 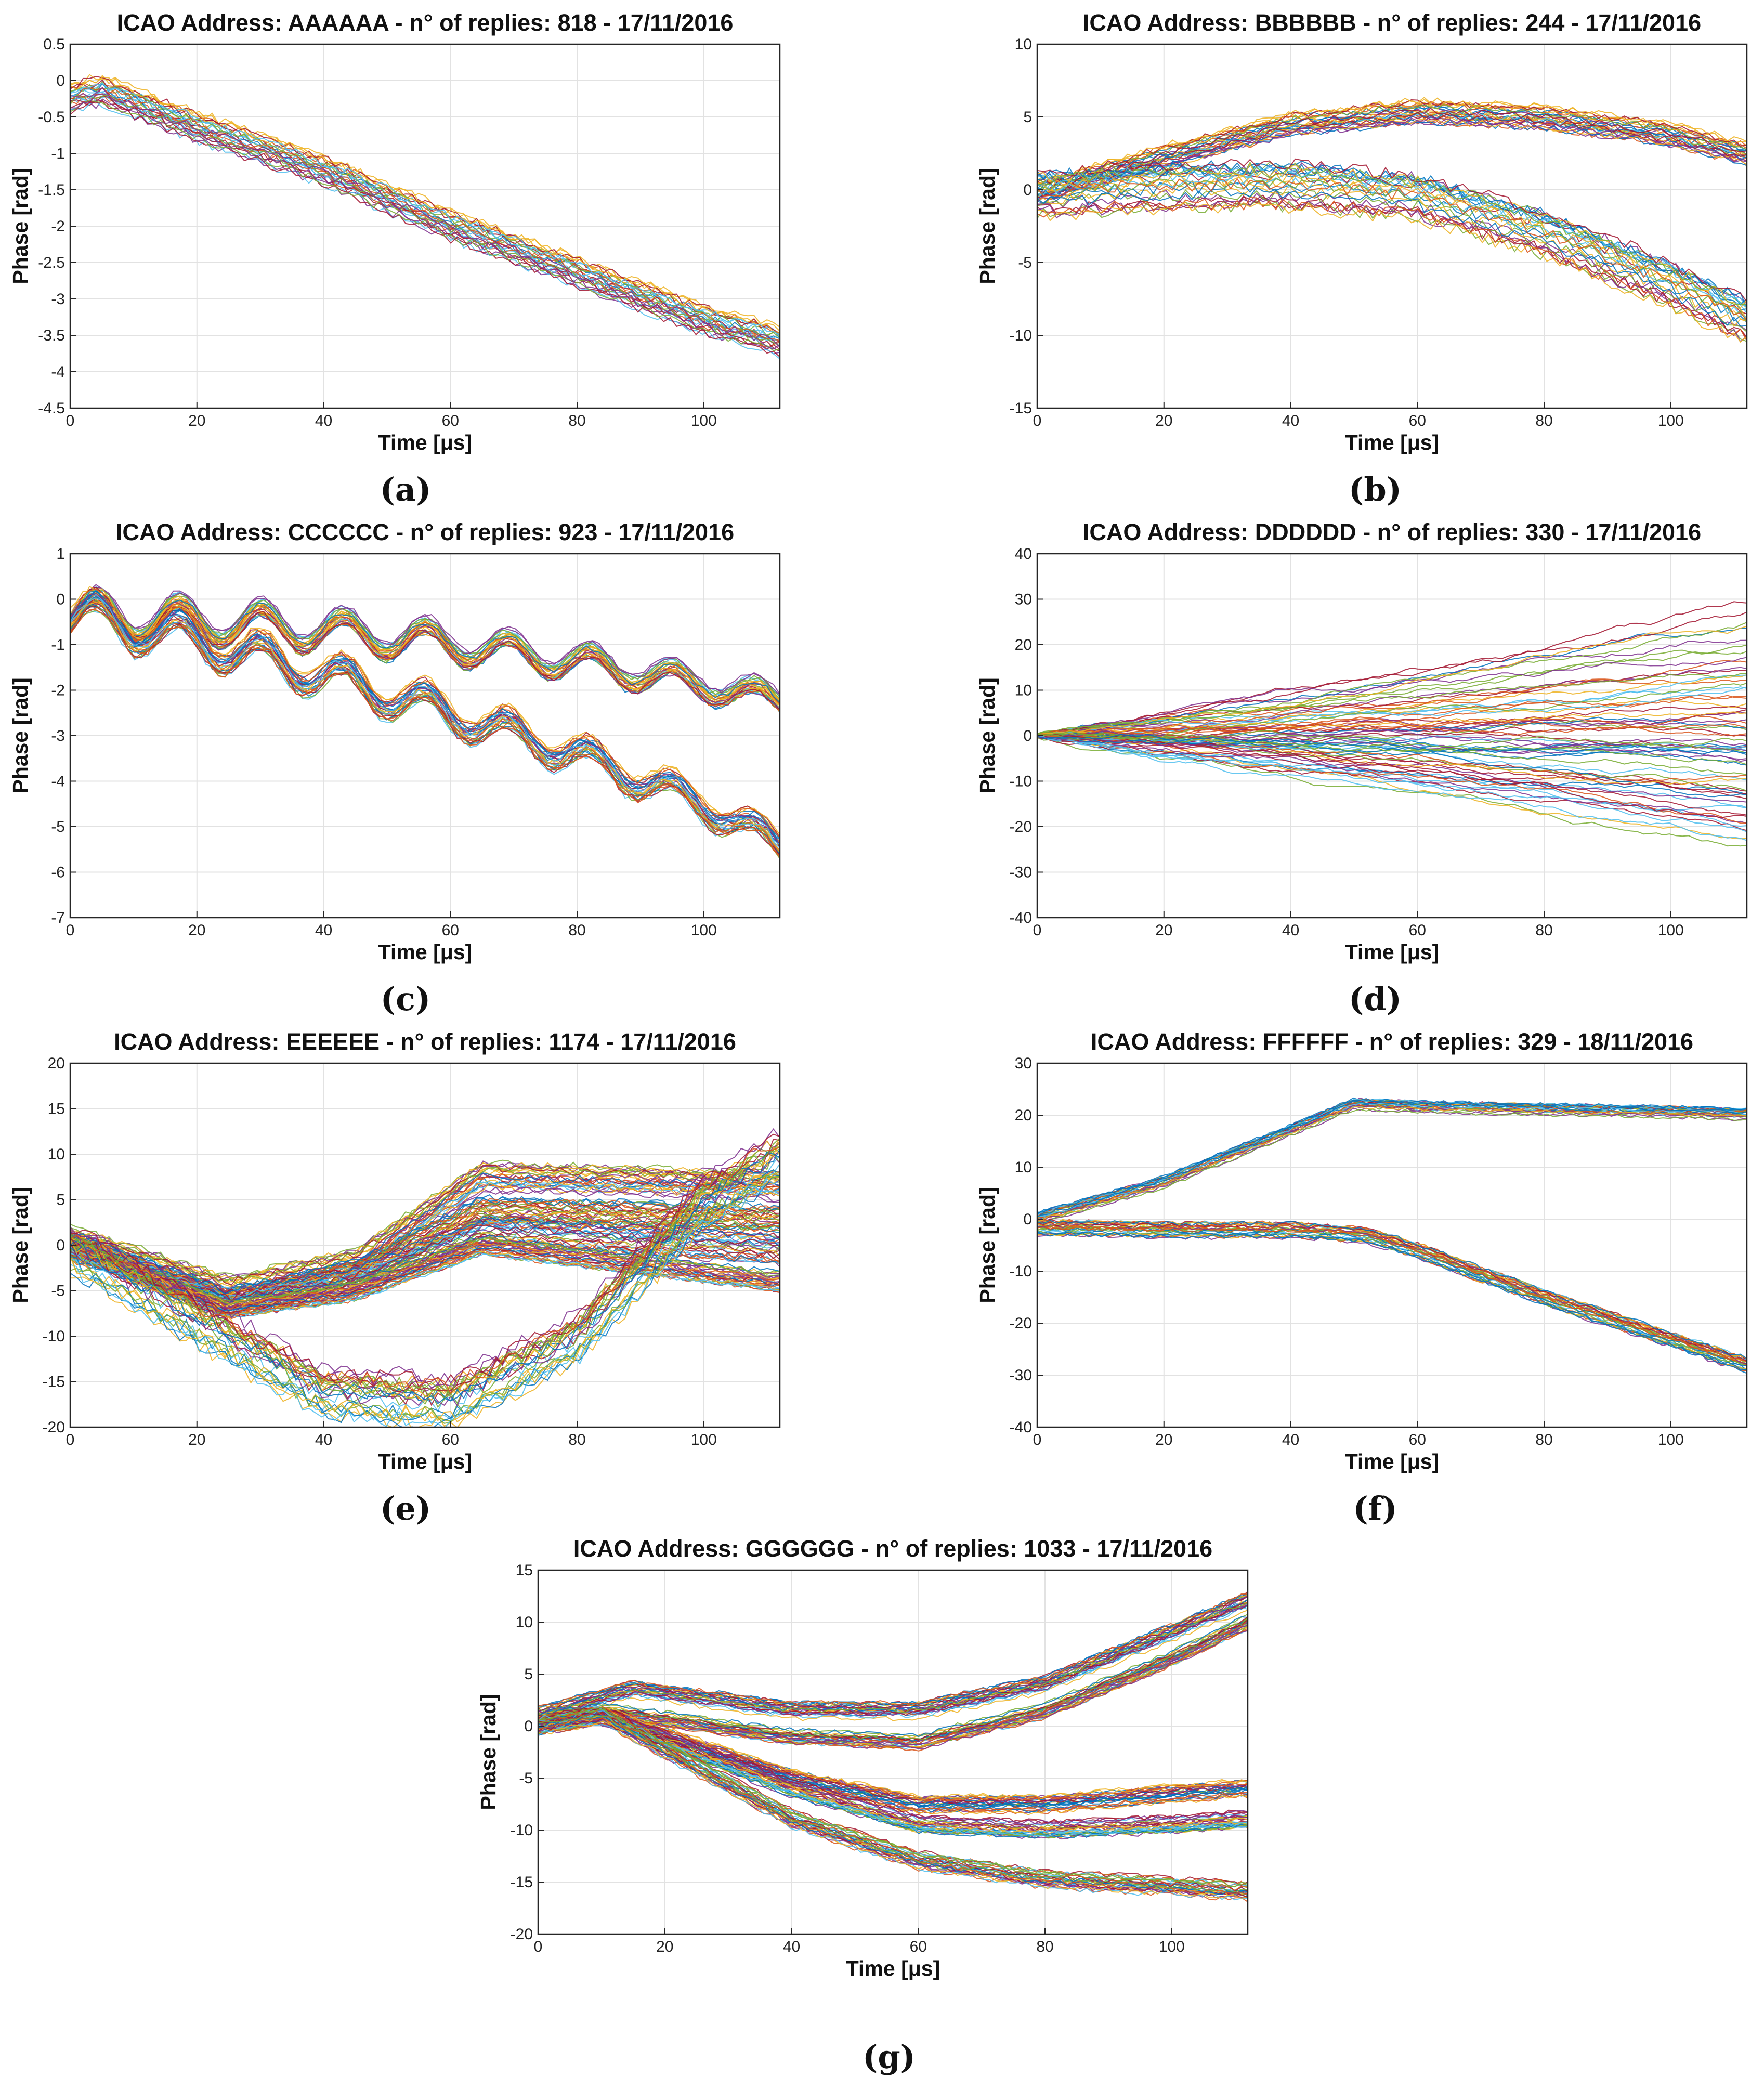 What do you see at coordinates (51, 262) in the screenshot?
I see `y-tick-label: -2.5` at bounding box center [51, 262].